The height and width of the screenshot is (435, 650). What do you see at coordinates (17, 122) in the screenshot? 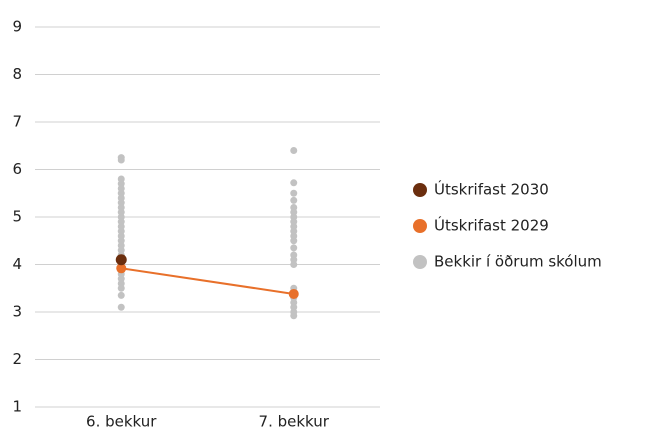
I see `y-tick-label: 7` at bounding box center [17, 122].